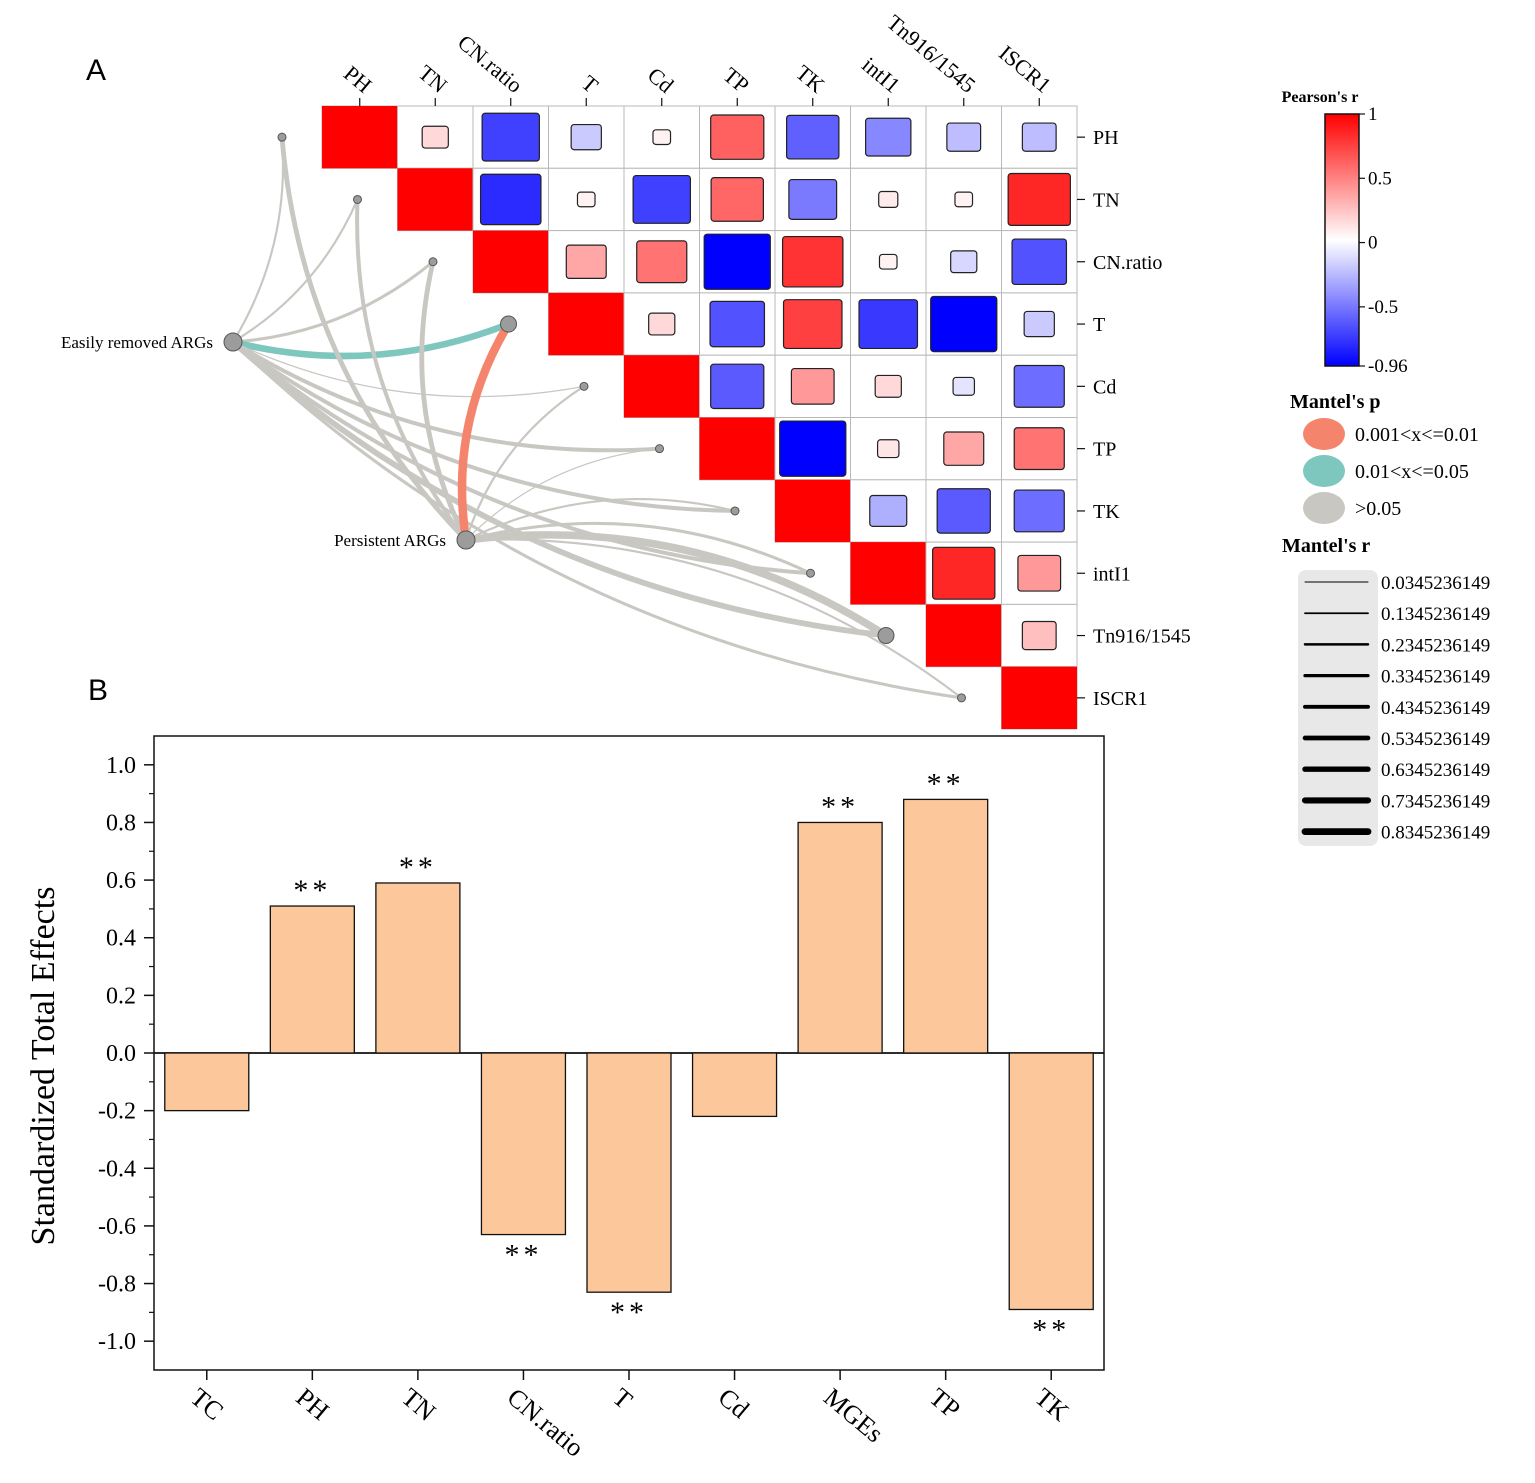 Image resolution: width=1535 pixels, height=1483 pixels. I want to click on top-label-cd: Cd, so click(661, 80).